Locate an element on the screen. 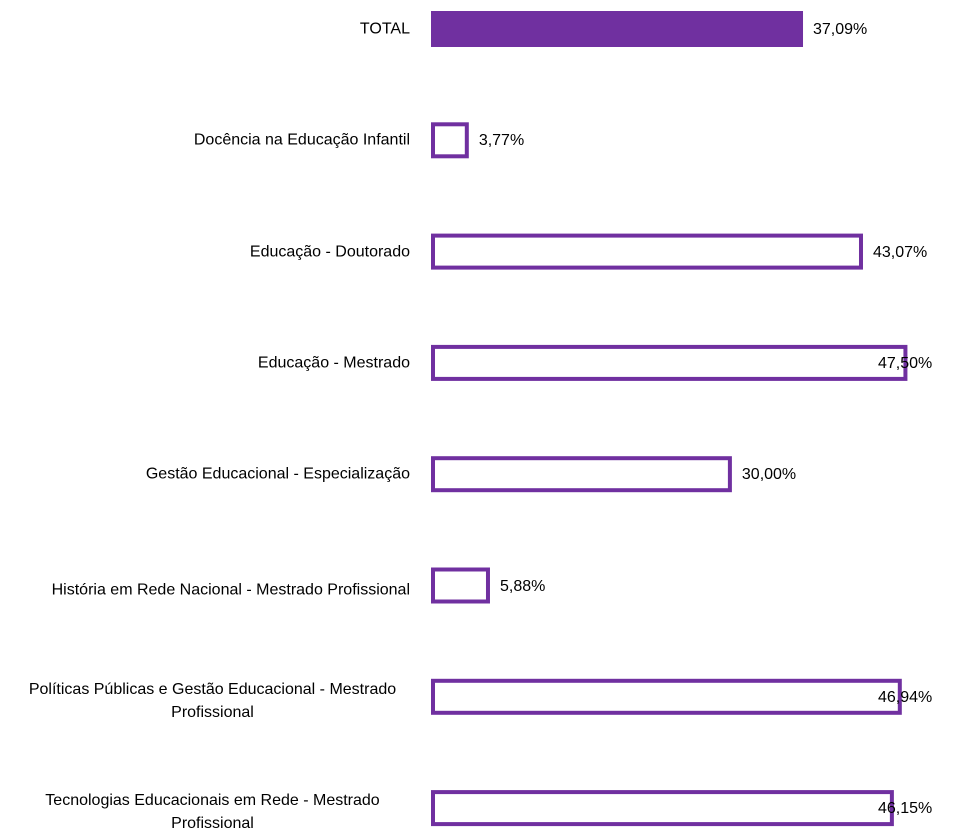 This screenshot has width=955, height=835. category-label: Gestão Educacional - Especialização is located at coordinates (277, 474).